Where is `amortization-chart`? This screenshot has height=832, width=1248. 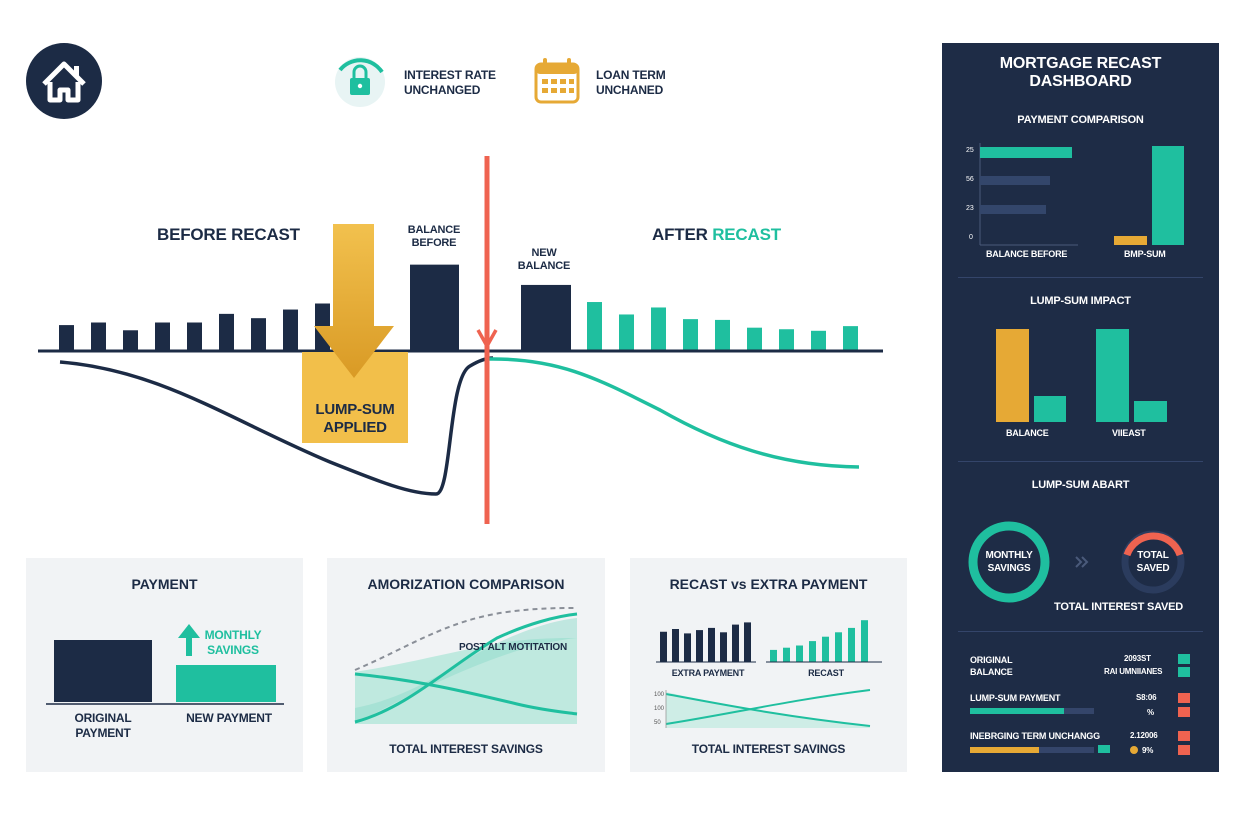 amortization-chart is located at coordinates (466, 665).